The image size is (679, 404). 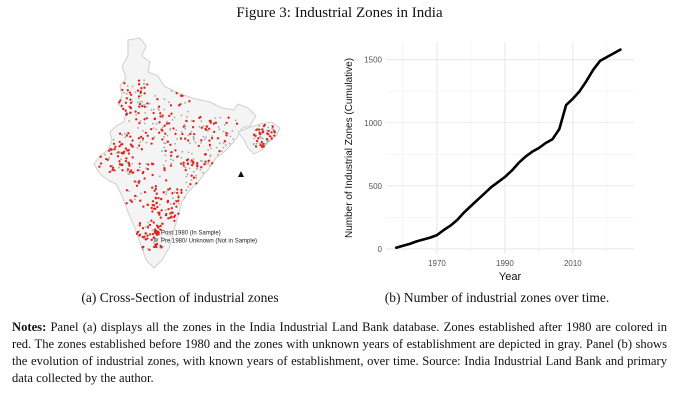 I want to click on y-axis-label: Number of Industrial Zones (Cumulative), so click(x=349, y=148).